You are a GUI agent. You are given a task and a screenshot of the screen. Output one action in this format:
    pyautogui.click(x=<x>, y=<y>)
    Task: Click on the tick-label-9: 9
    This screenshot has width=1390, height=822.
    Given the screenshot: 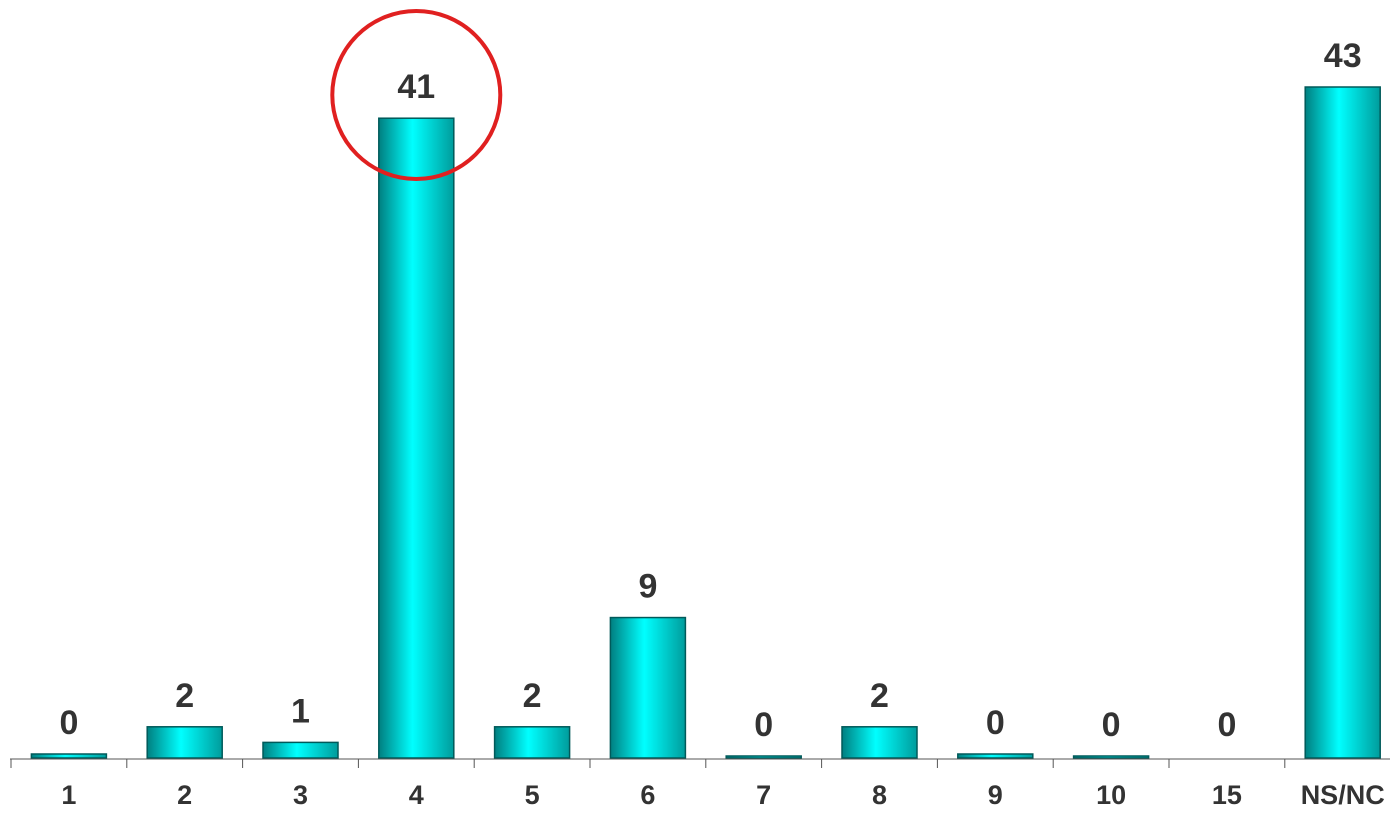 What is the action you would take?
    pyautogui.click(x=995, y=795)
    